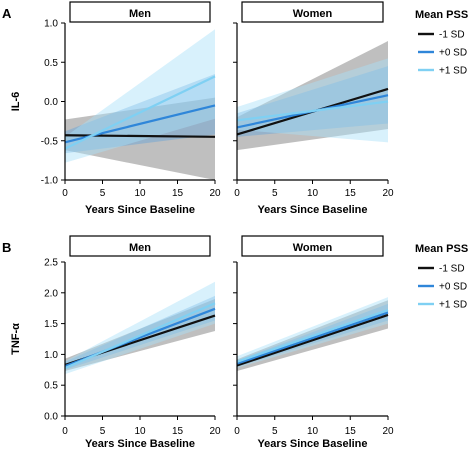 This screenshot has width=474, height=452. I want to click on y-tick-label: -0.5, so click(50, 141).